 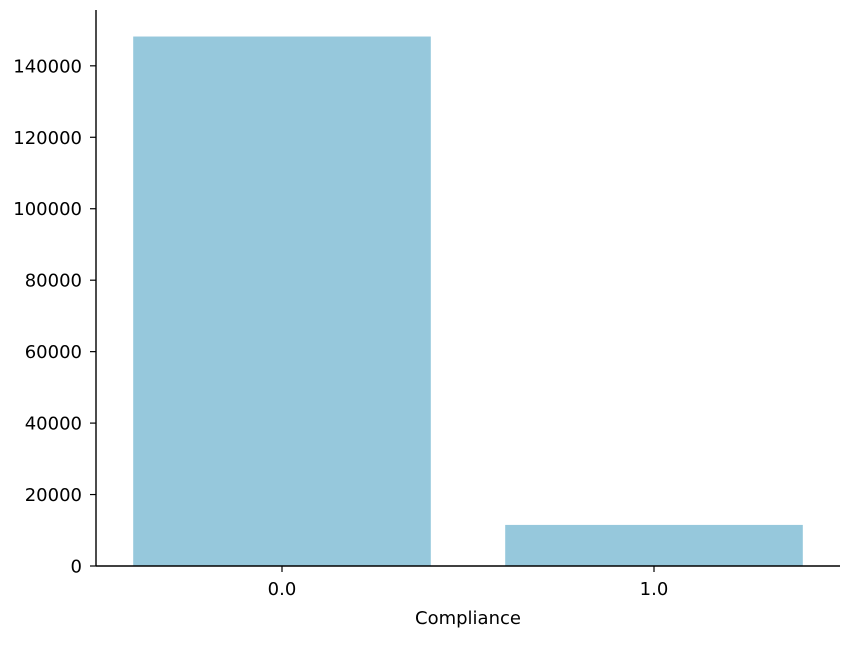 What do you see at coordinates (53, 352) in the screenshot?
I see `y-tick-label: 60000` at bounding box center [53, 352].